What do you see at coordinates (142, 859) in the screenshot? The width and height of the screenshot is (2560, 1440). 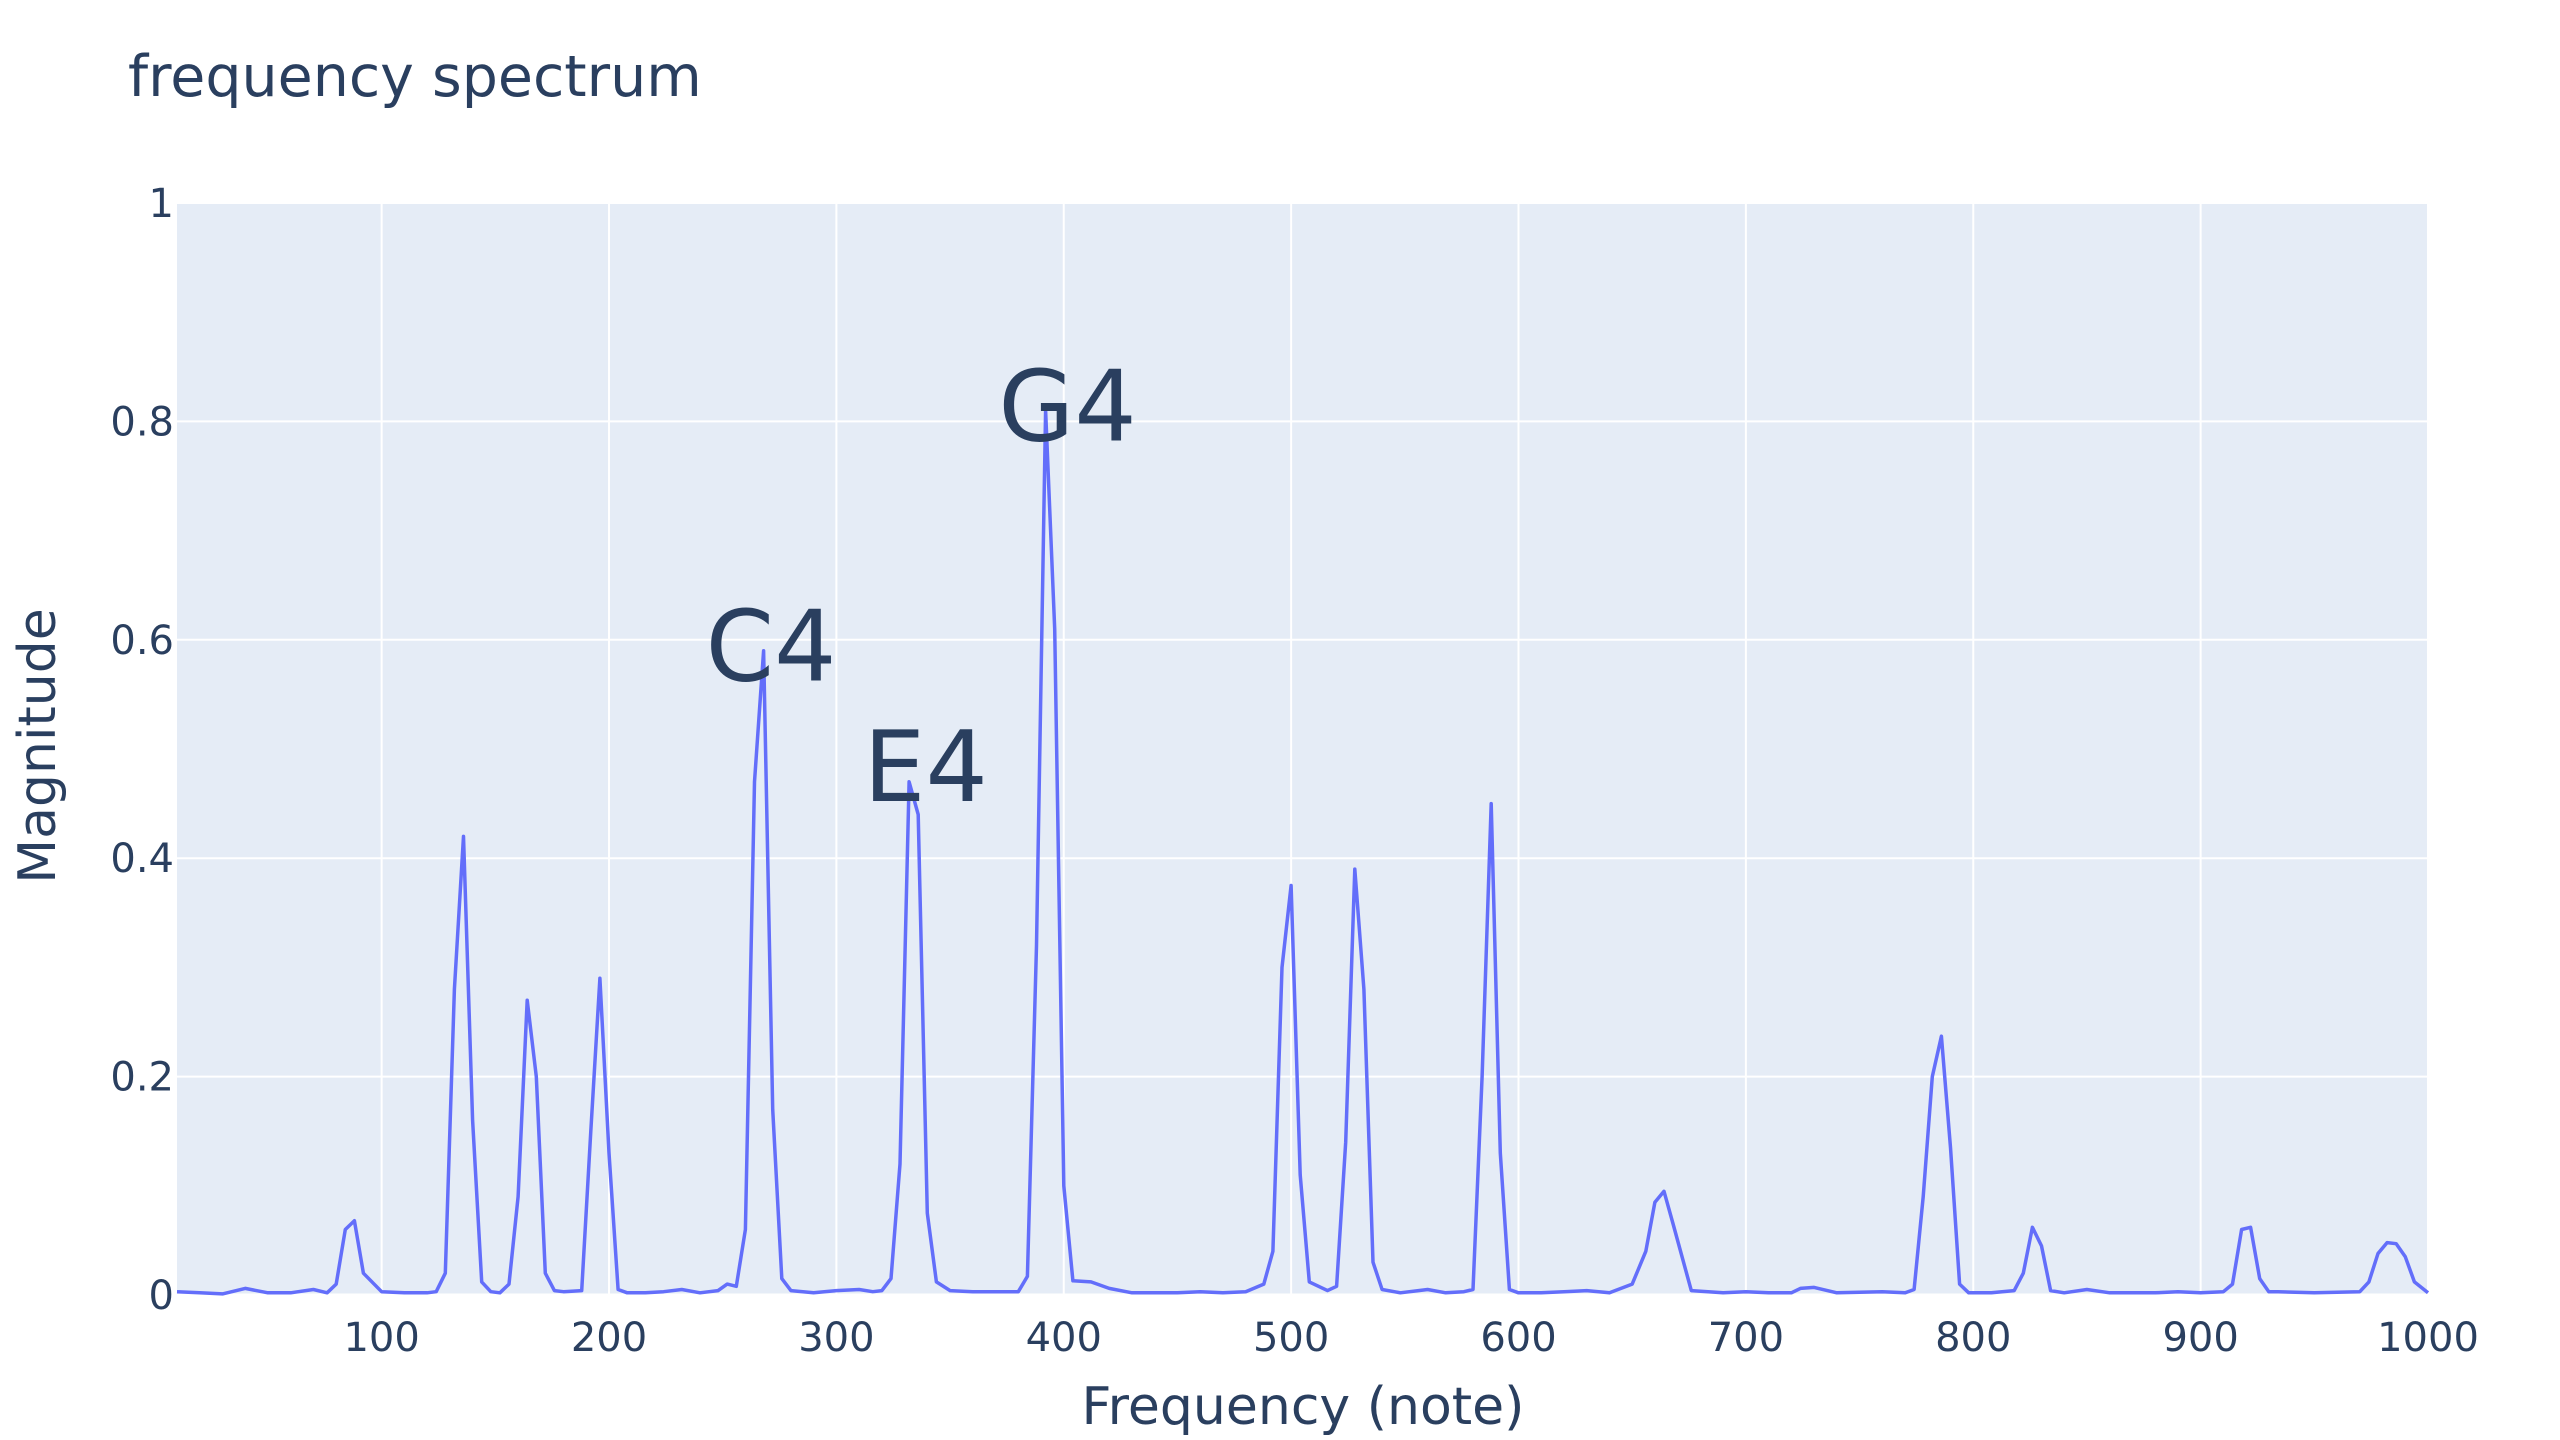 I see `y-tick-label: 0.4` at bounding box center [142, 859].